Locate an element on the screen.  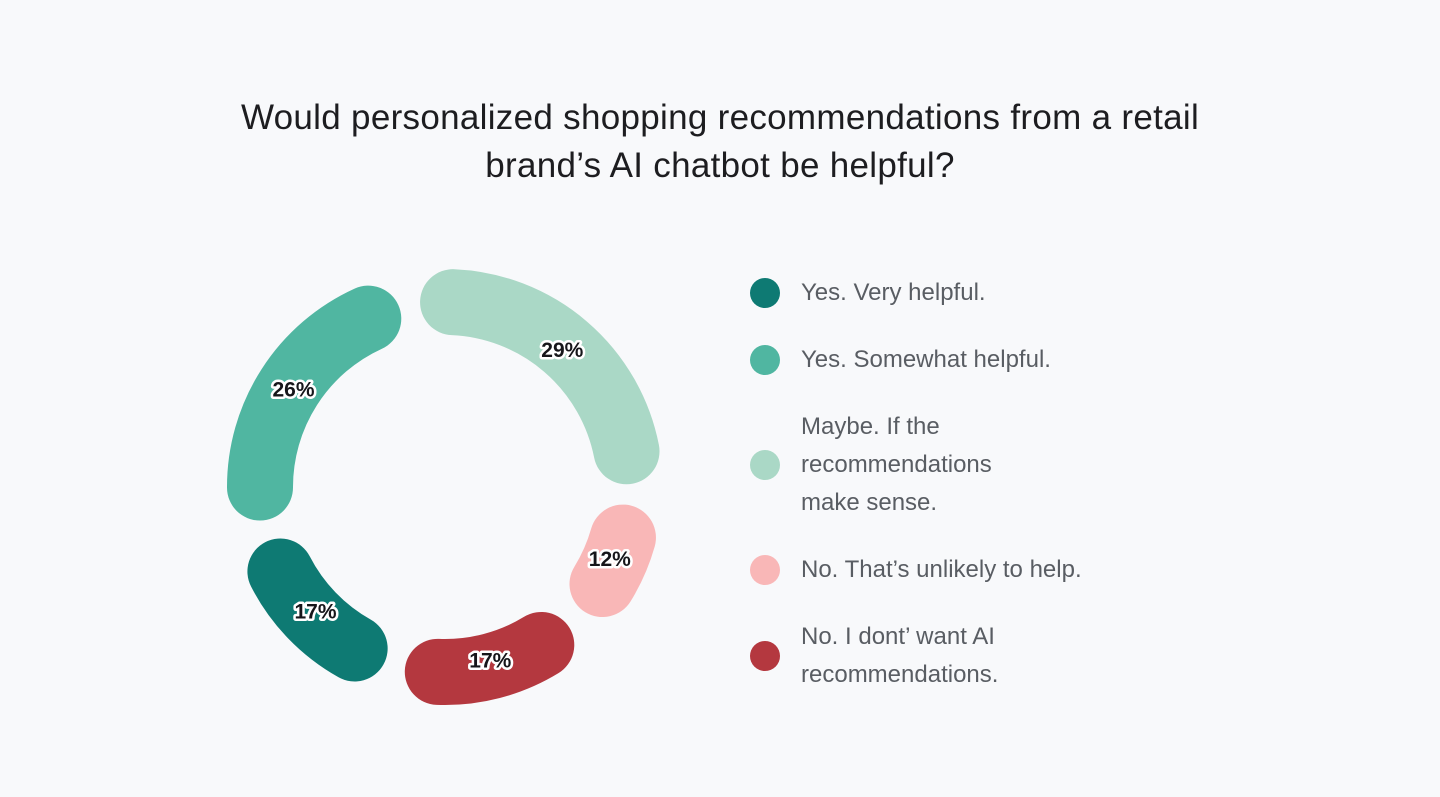
legend-item-3: No. That’s unlikely to help. is located at coordinates (965, 570).